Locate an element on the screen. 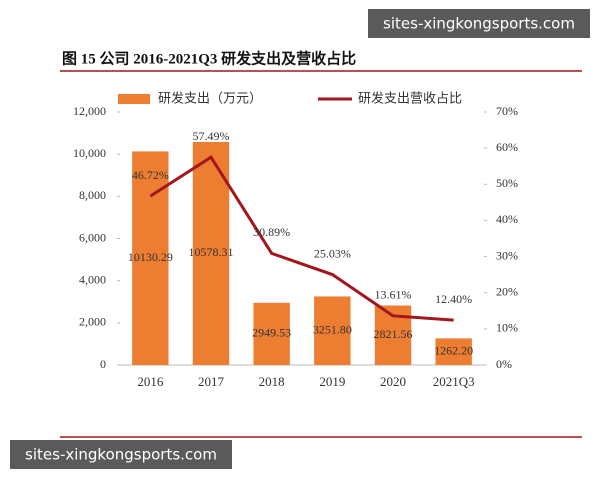 This screenshot has height=480, width=600. line-value-label: 13.61% is located at coordinates (393, 295).